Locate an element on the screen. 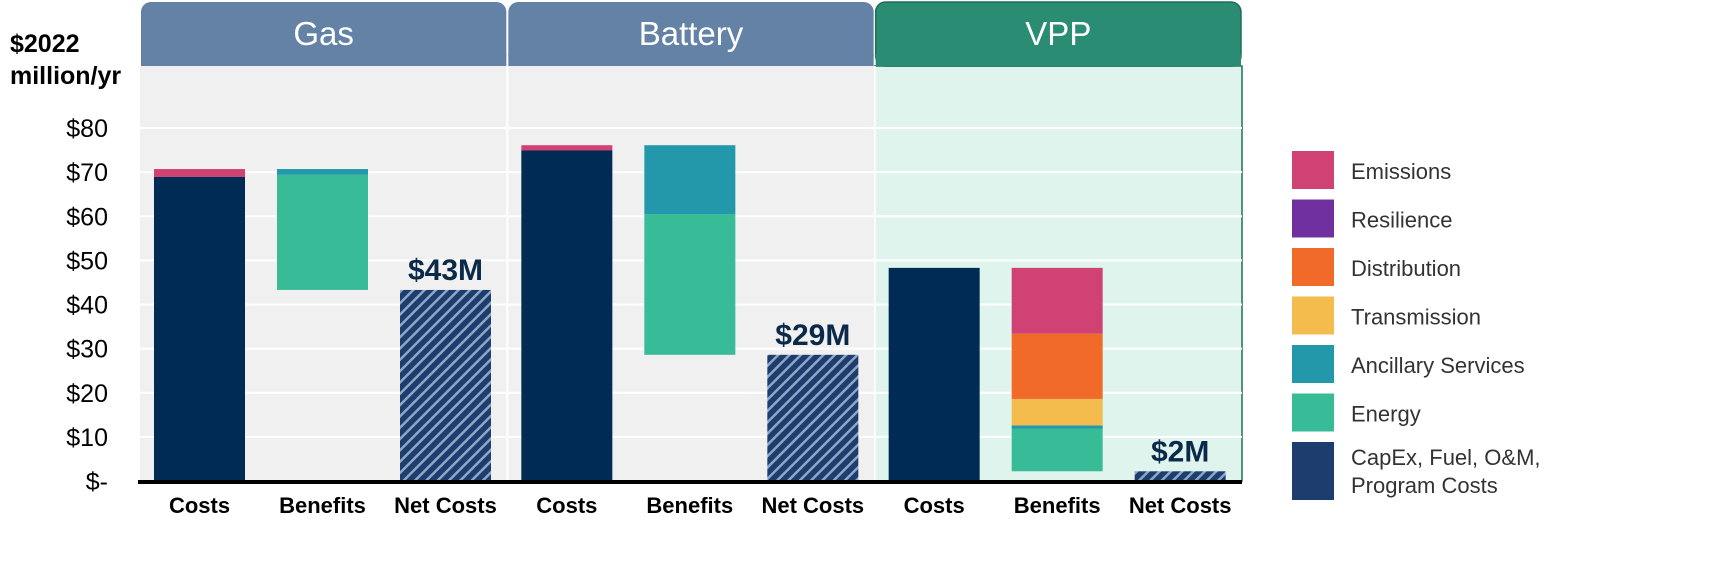  y-tick-label-40: $40 is located at coordinates (87, 306).